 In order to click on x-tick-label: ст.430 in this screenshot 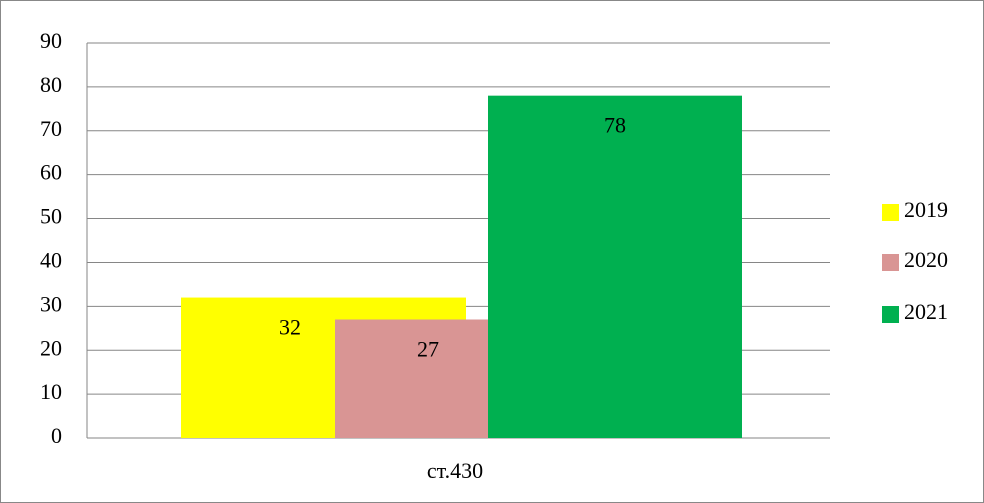, I will do `click(455, 470)`.